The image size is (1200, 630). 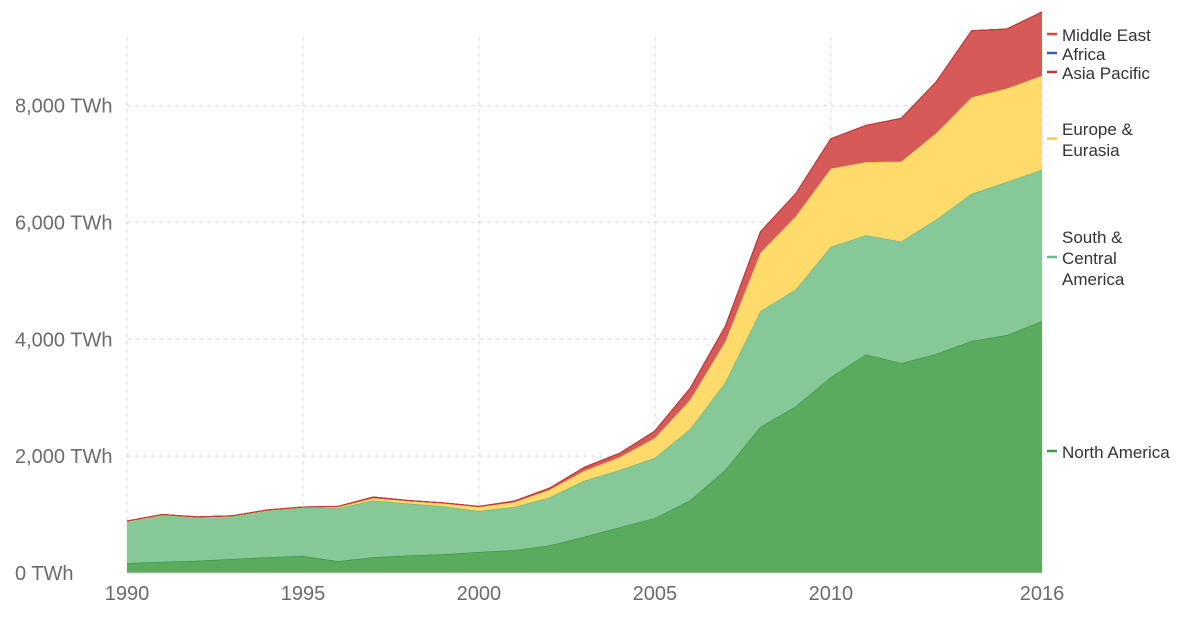 I want to click on legend-item-middle-east: Middle East, so click(x=1099, y=35).